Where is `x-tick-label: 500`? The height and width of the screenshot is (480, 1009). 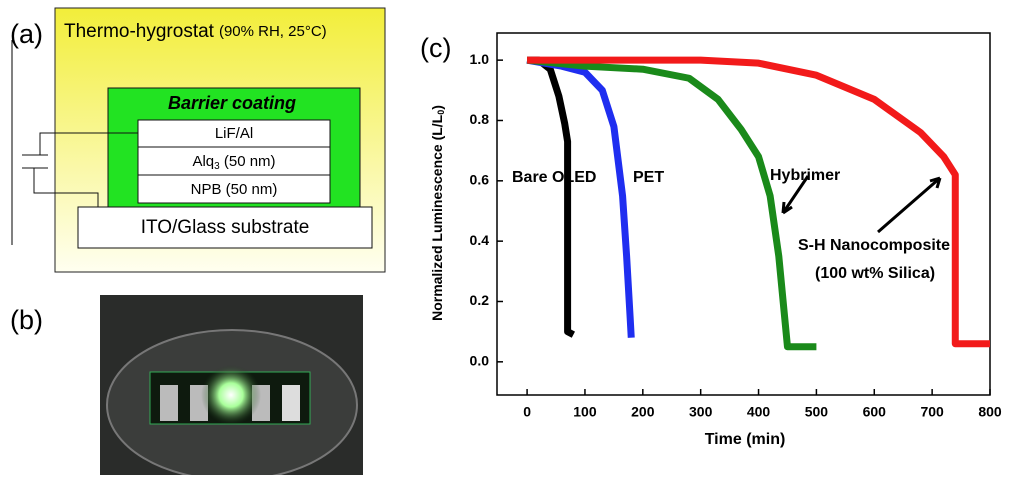 x-tick-label: 500 is located at coordinates (817, 412).